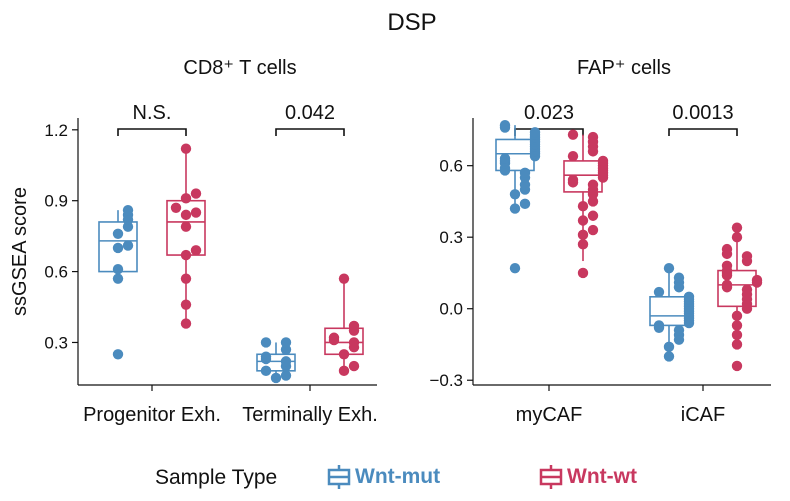 This screenshot has height=501, width=790. What do you see at coordinates (56, 130) in the screenshot?
I see `y-tick-label: 1.2` at bounding box center [56, 130].